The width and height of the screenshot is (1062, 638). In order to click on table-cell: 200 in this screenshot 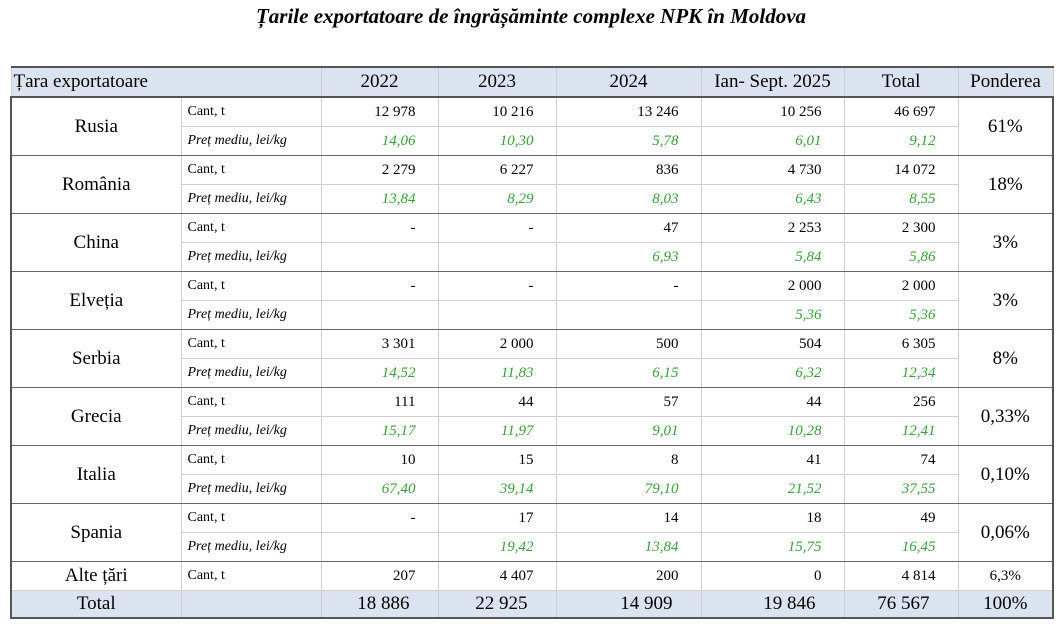, I will do `click(628, 576)`.